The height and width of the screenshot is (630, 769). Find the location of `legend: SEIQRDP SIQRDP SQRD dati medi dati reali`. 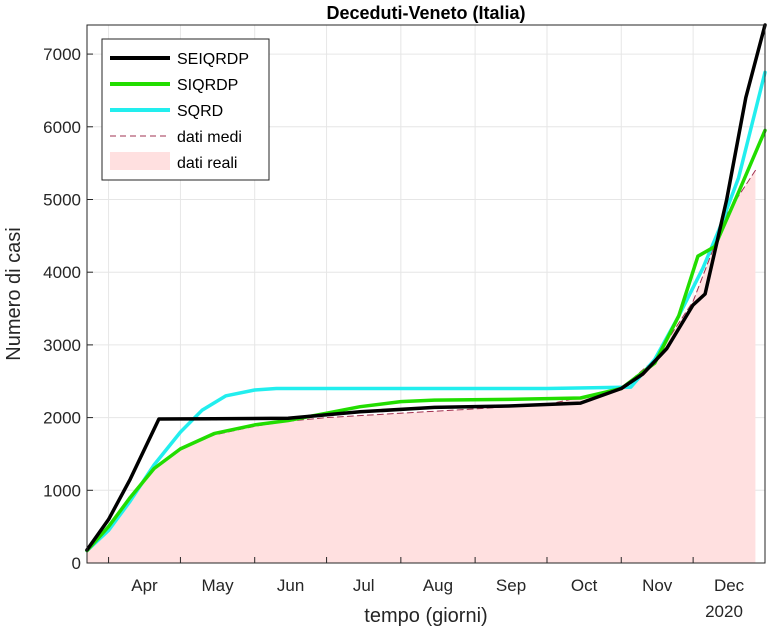

legend: SEIQRDP SIQRDP SQRD dati medi dati reali is located at coordinates (185, 109).